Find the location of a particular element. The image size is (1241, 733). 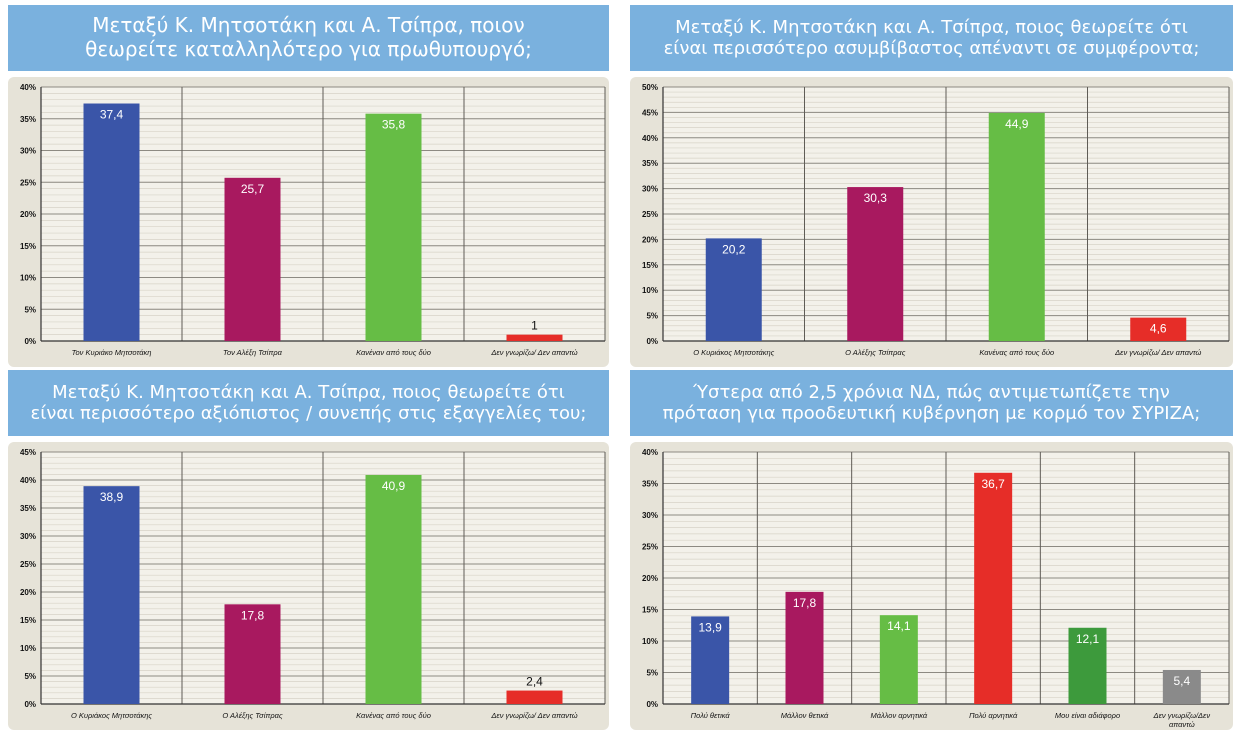

x-tick-label: Ο Αλέξης Τσίπρας is located at coordinates (875, 352).